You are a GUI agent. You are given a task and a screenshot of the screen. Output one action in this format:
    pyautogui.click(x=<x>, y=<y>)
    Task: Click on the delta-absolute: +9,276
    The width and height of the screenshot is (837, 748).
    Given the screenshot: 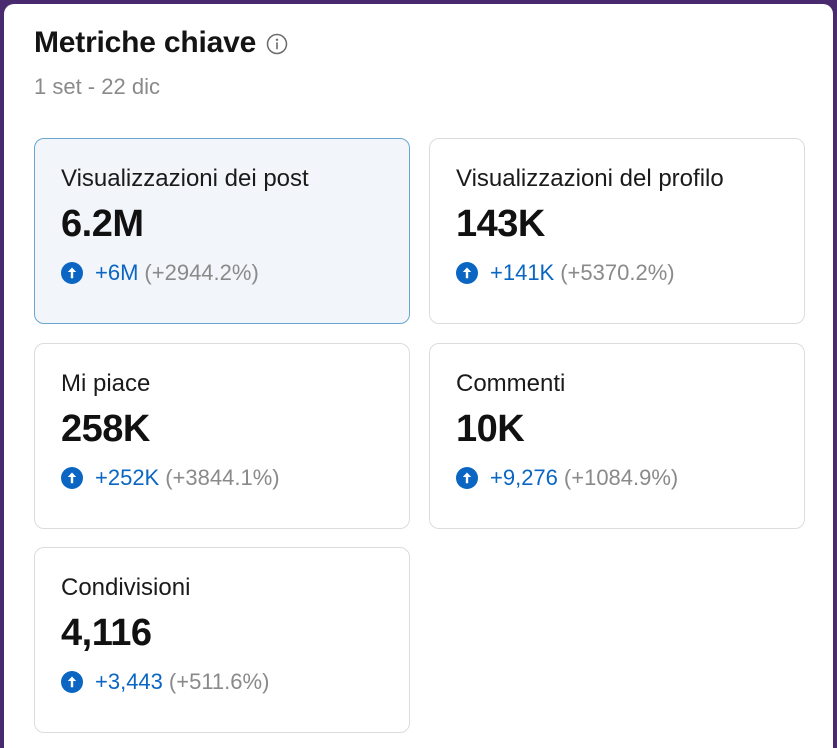 What is the action you would take?
    pyautogui.click(x=524, y=477)
    